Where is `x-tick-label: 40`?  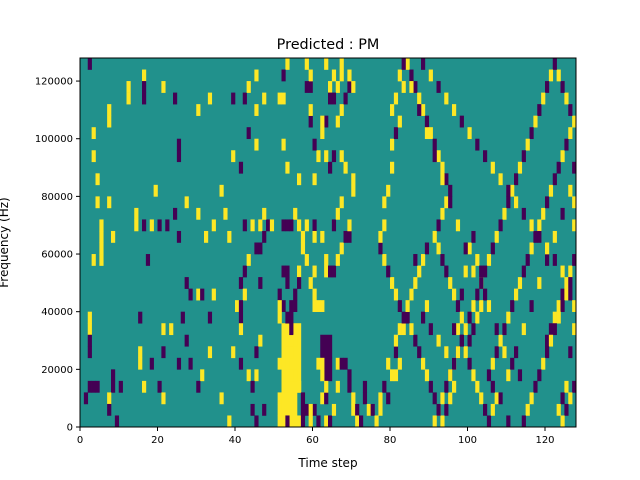
x-tick-label: 40 is located at coordinates (235, 440).